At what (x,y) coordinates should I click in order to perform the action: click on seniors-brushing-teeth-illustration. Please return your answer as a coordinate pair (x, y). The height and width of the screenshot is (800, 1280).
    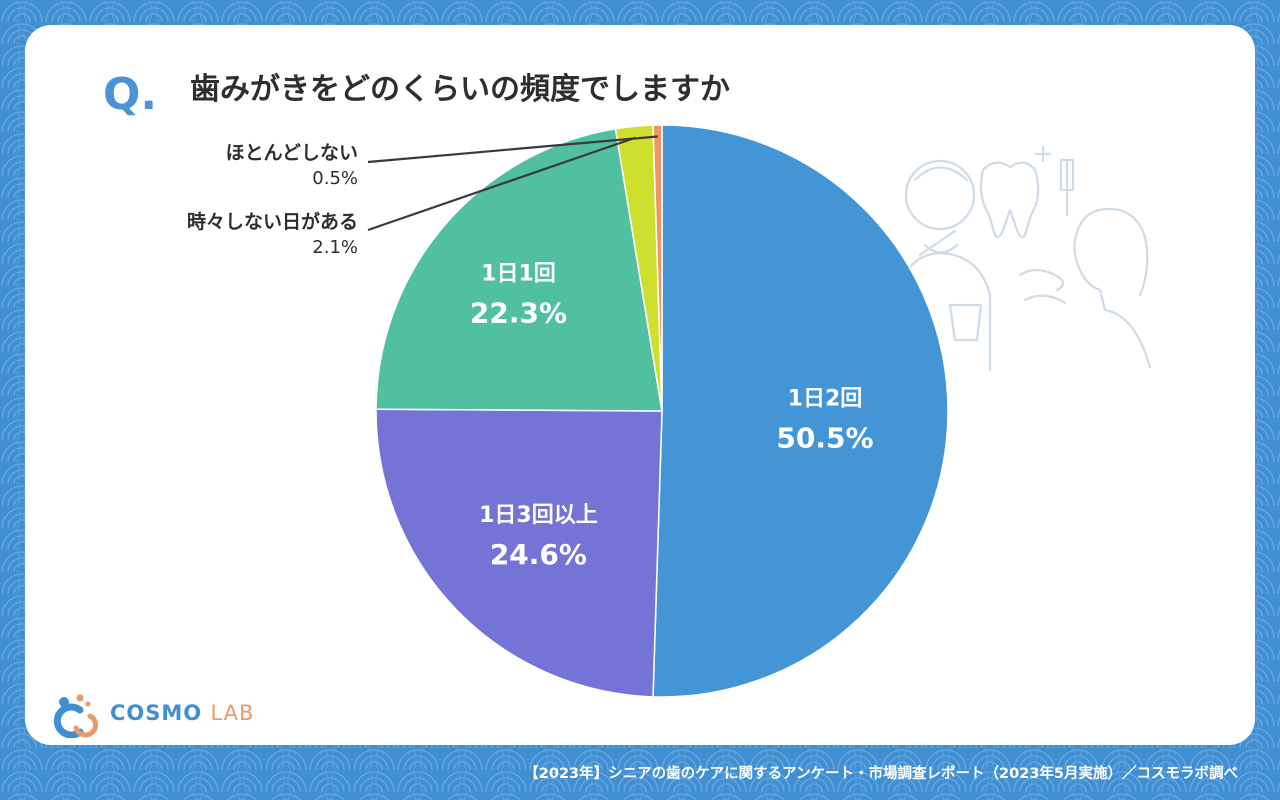
    Looking at the image, I should click on (1025, 258).